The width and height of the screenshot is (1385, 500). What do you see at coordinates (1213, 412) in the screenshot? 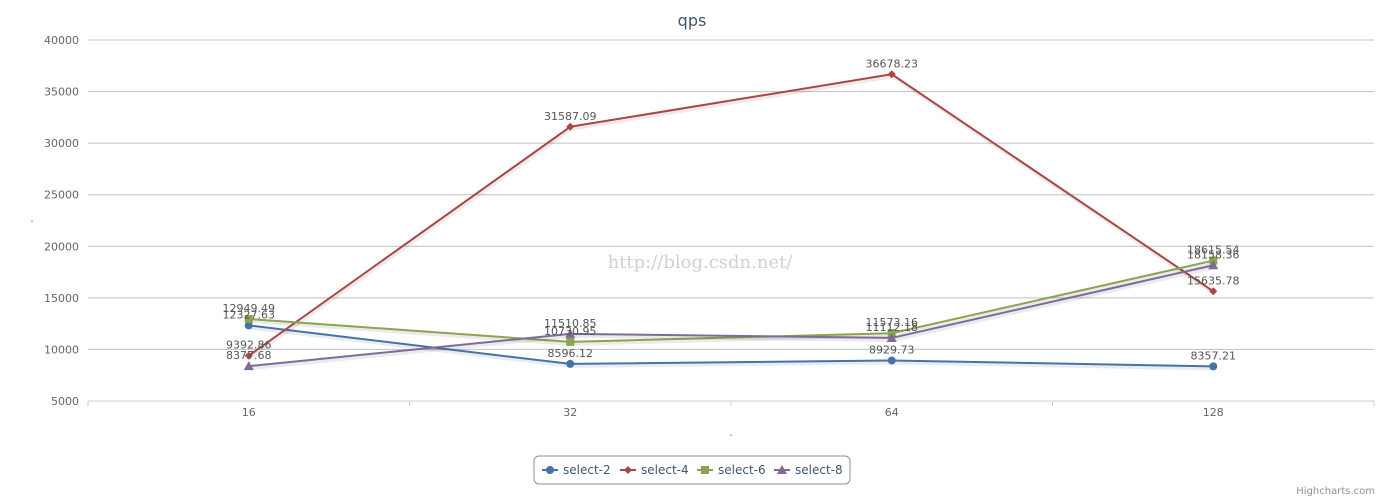
I see `x-tick-label: 128` at bounding box center [1213, 412].